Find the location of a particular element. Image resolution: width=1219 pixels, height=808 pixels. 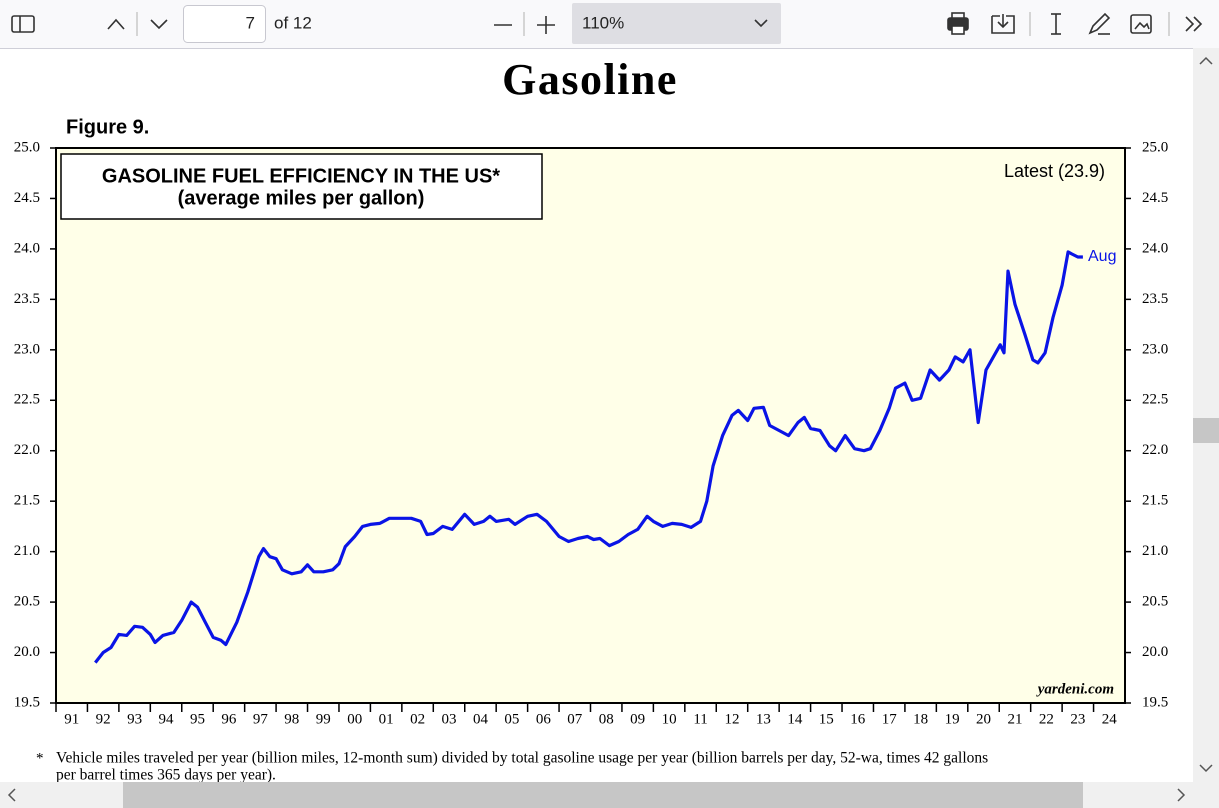

x-tick-label: 02 is located at coordinates (417, 719).